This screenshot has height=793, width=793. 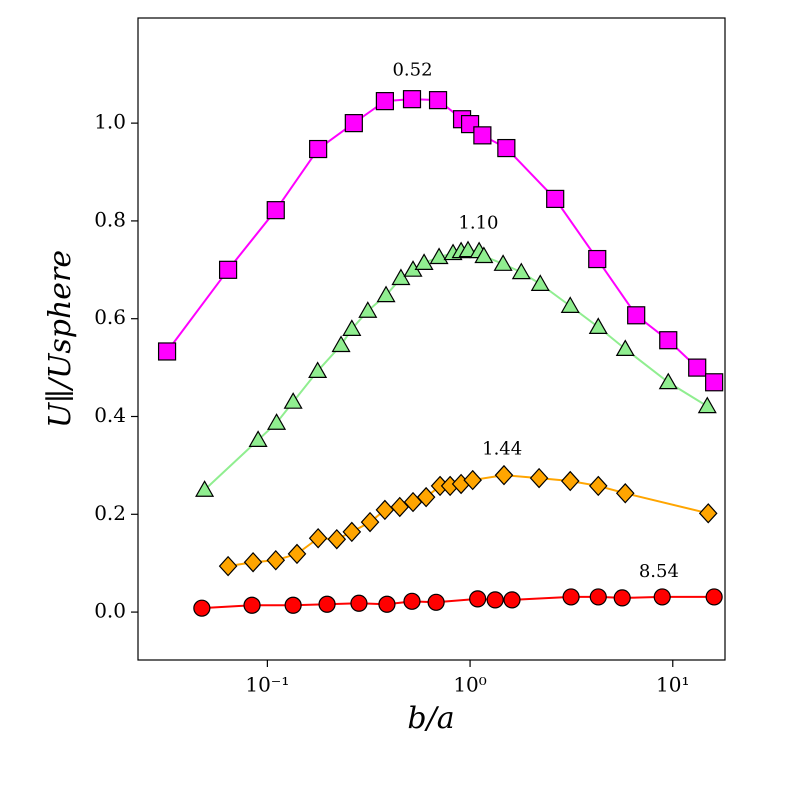 What do you see at coordinates (469, 685) in the screenshot?
I see `x-tick-label: 10⁰` at bounding box center [469, 685].